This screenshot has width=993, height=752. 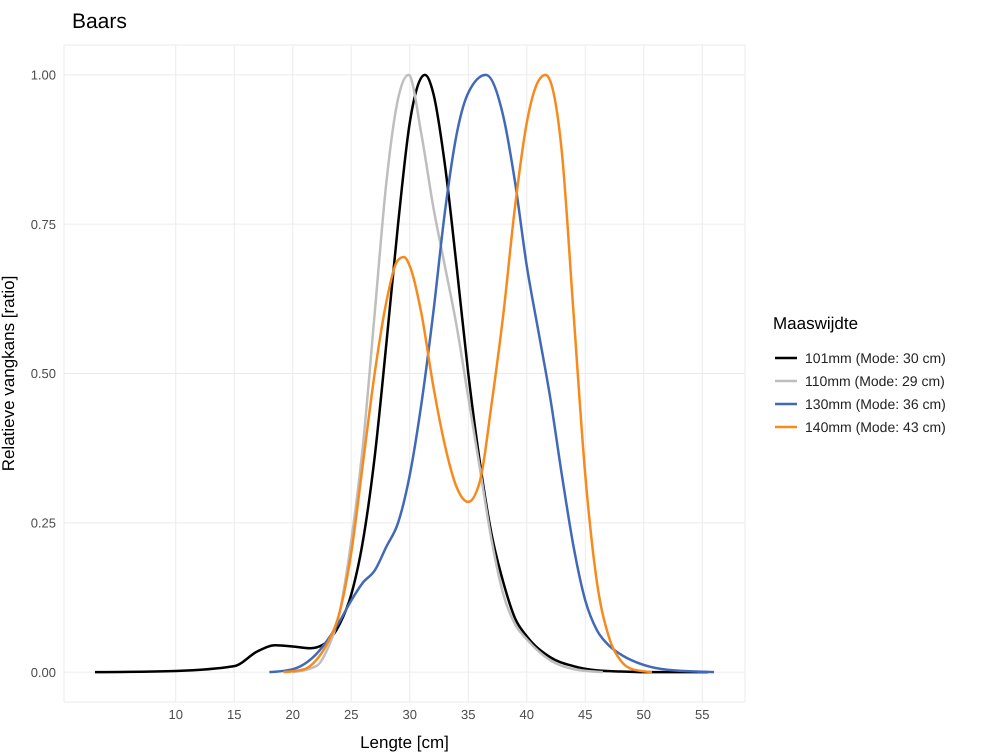 I want to click on y-tick-label: 0.75, so click(x=43, y=224).